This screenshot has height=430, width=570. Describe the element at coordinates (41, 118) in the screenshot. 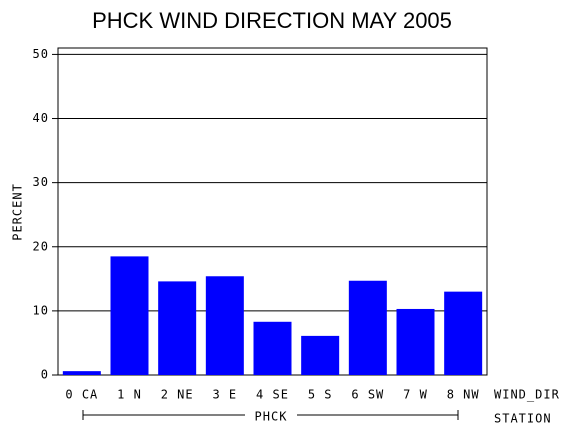

I see `y-tick-label: 40` at that location.